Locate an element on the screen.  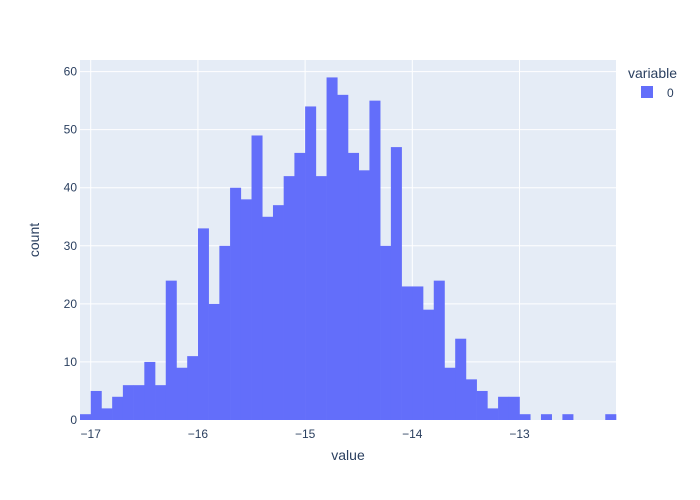
y-axis-title: count is located at coordinates (34, 240).